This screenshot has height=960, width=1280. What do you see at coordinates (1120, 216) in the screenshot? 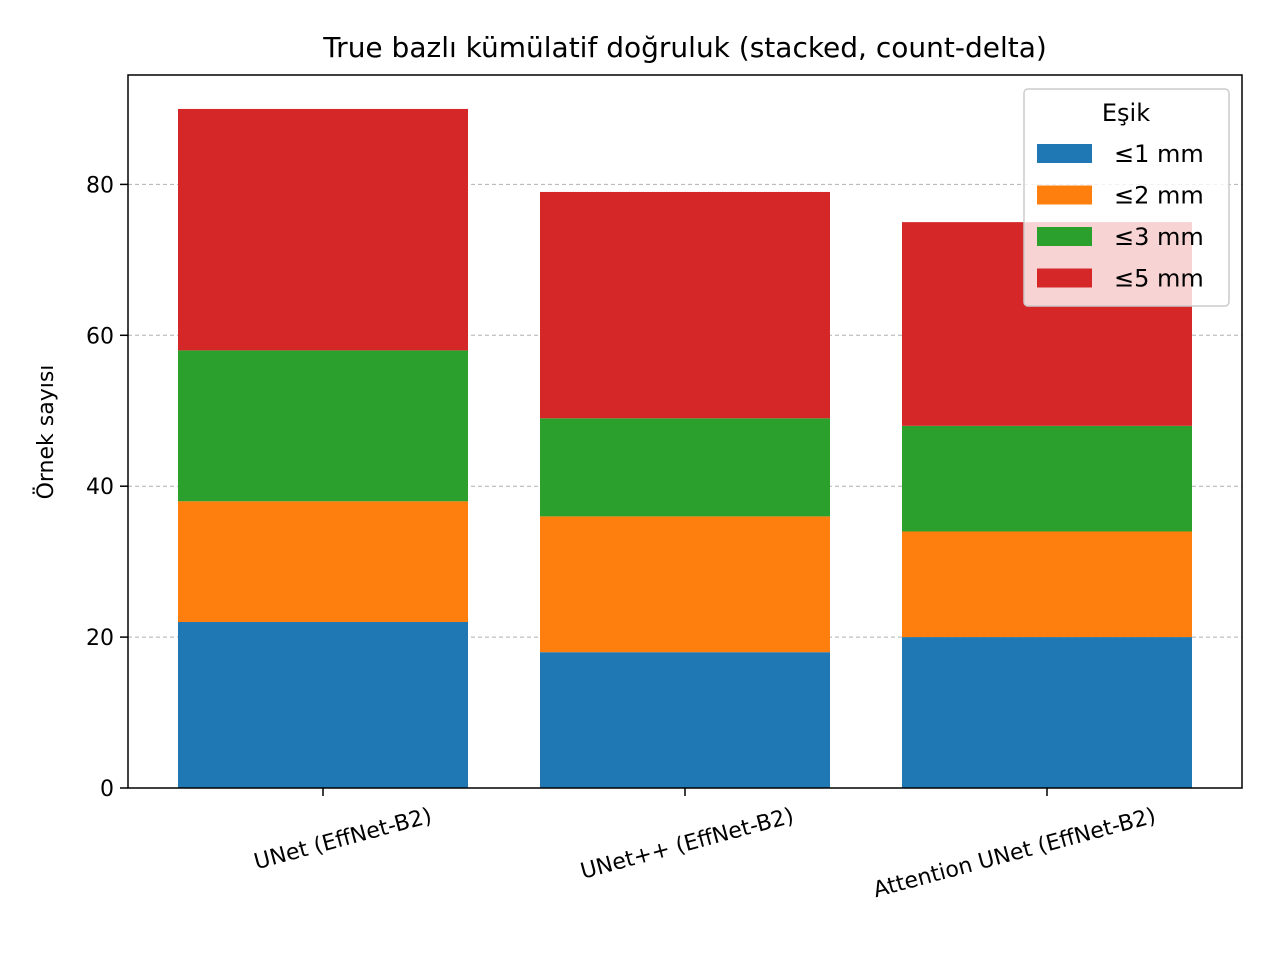
I see `legend-items: ≤1 mm ≤2 mm ≤3 mm ≤5 mm` at bounding box center [1120, 216].